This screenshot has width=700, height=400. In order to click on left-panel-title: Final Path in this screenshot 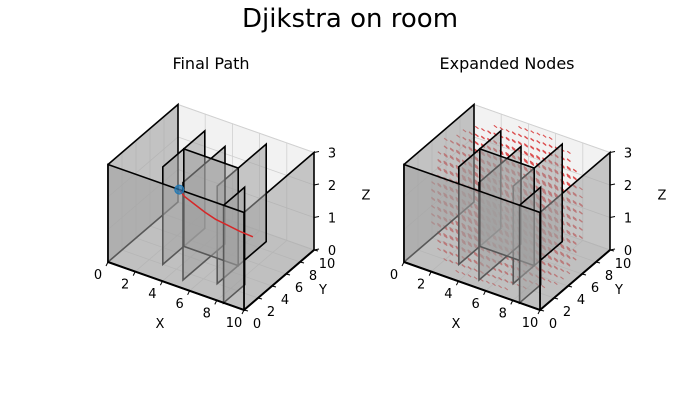, I will do `click(211, 63)`.